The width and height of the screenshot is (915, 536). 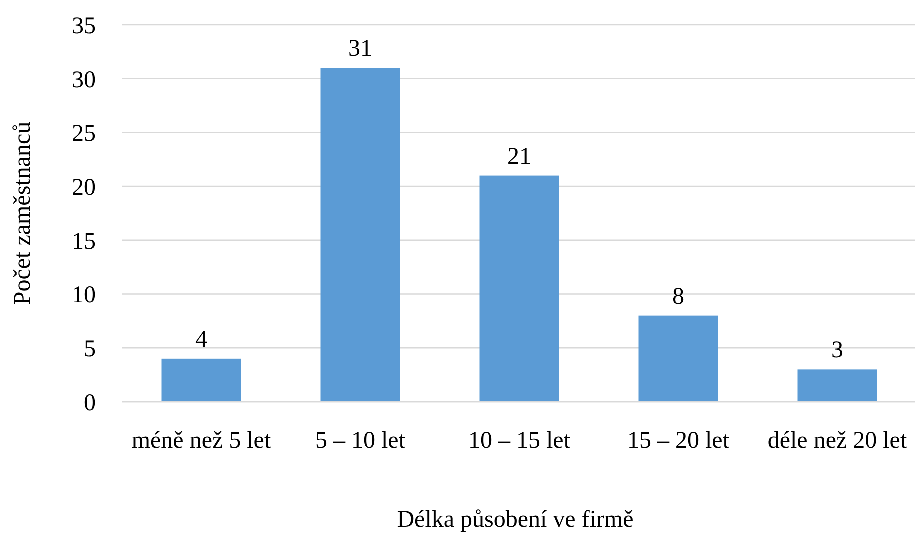 What do you see at coordinates (84, 187) in the screenshot?
I see `y-tick-label: 20` at bounding box center [84, 187].